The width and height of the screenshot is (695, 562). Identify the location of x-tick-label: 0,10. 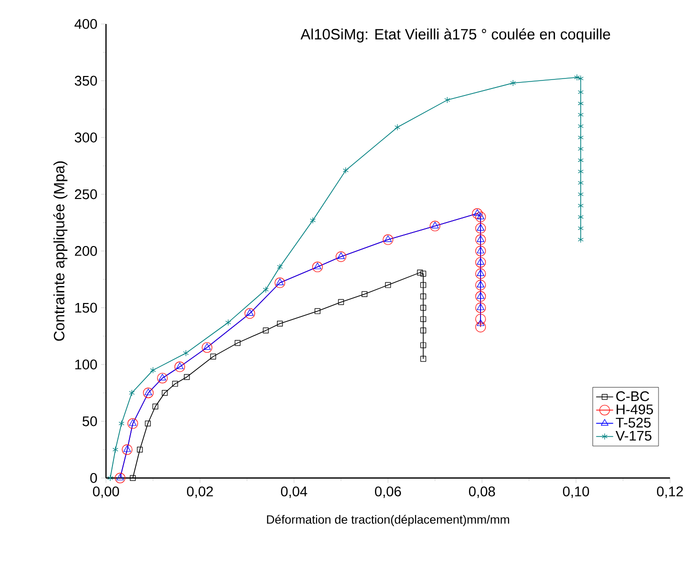
(576, 492).